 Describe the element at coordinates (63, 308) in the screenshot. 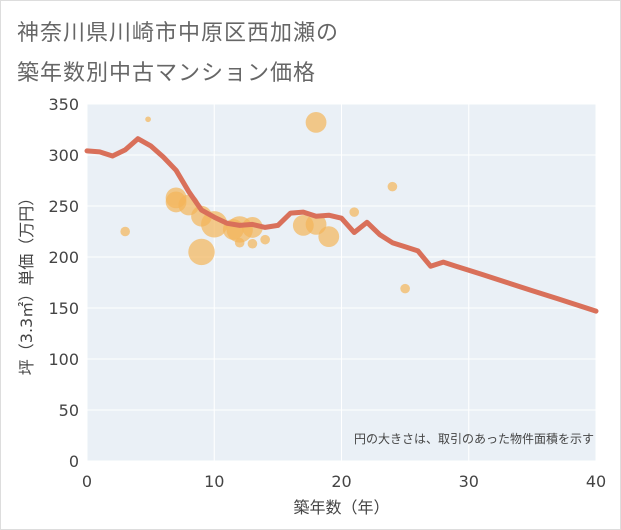

I see `y-tick-label: 150` at that location.